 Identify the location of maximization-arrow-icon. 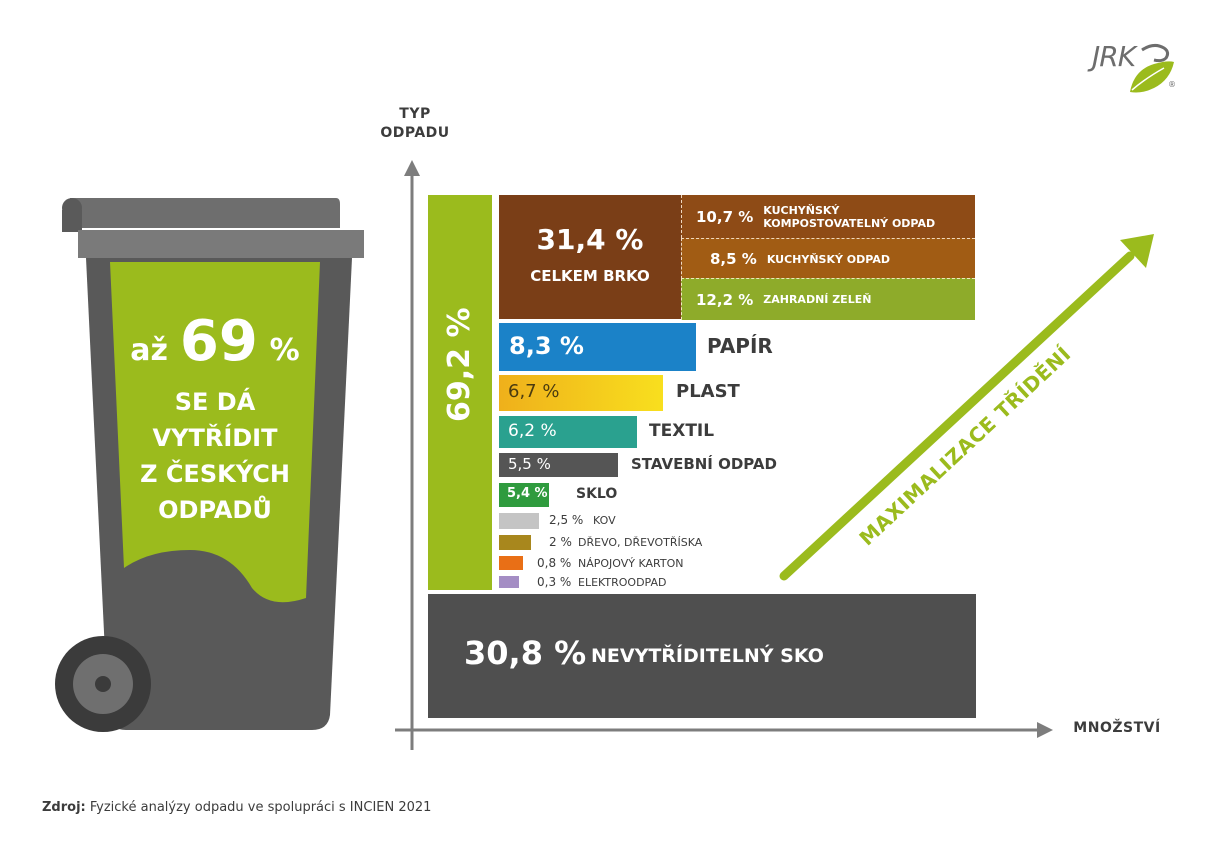
(966, 407).